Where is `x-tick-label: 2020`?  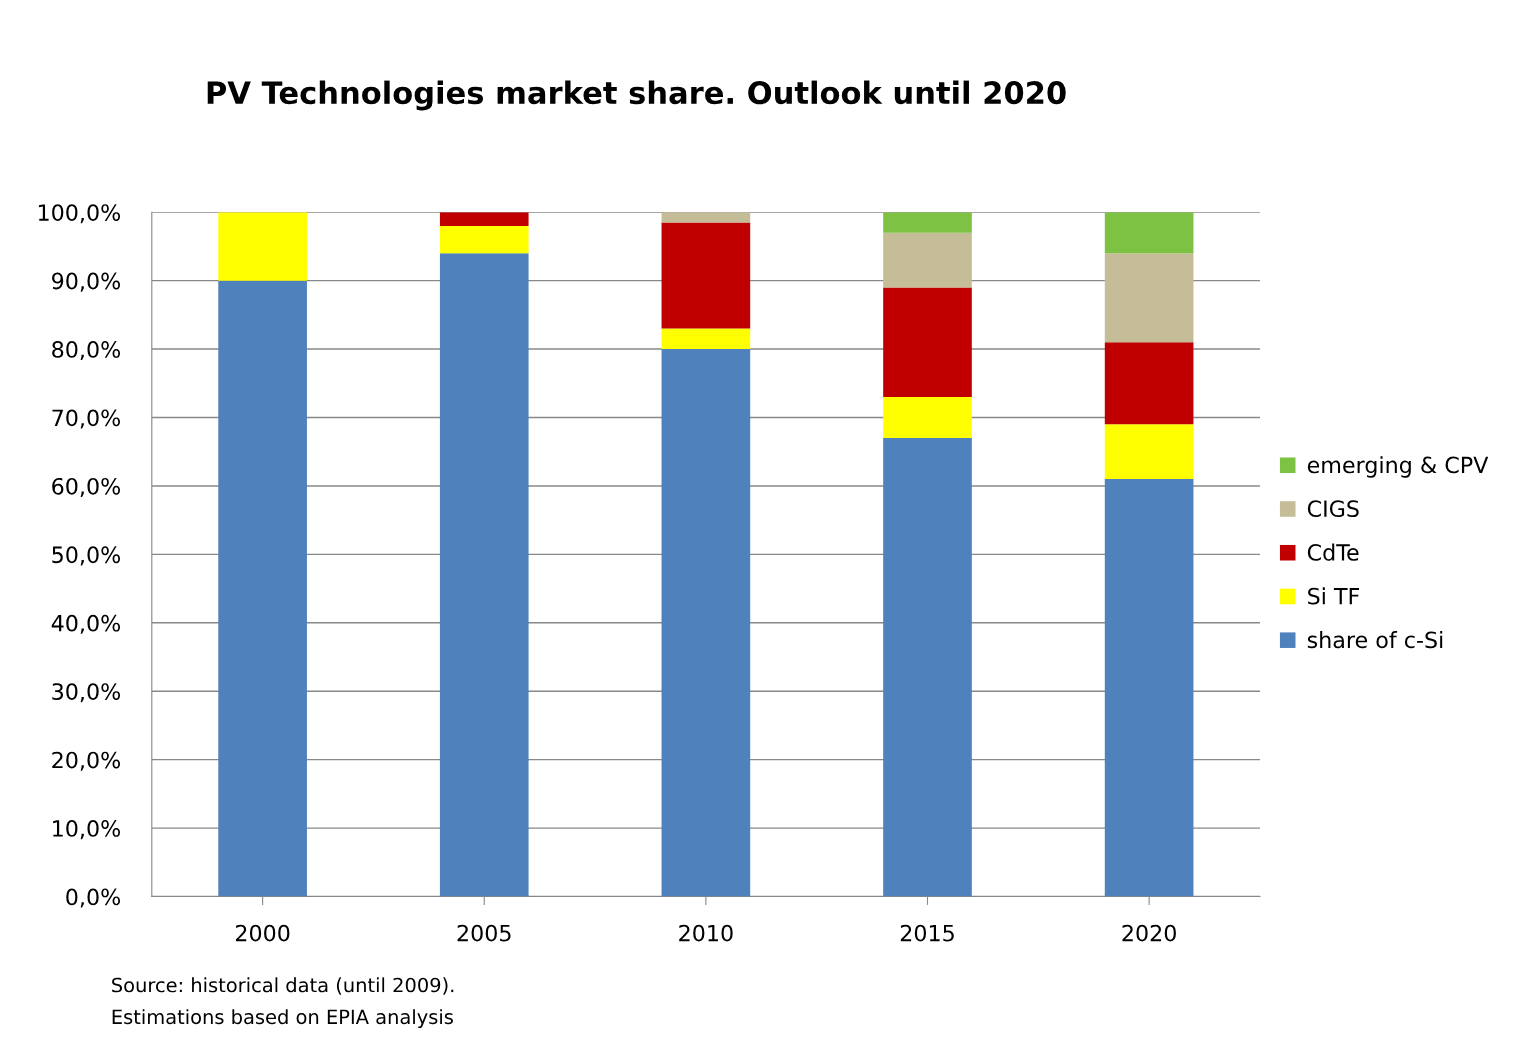 x-tick-label: 2020 is located at coordinates (1149, 933).